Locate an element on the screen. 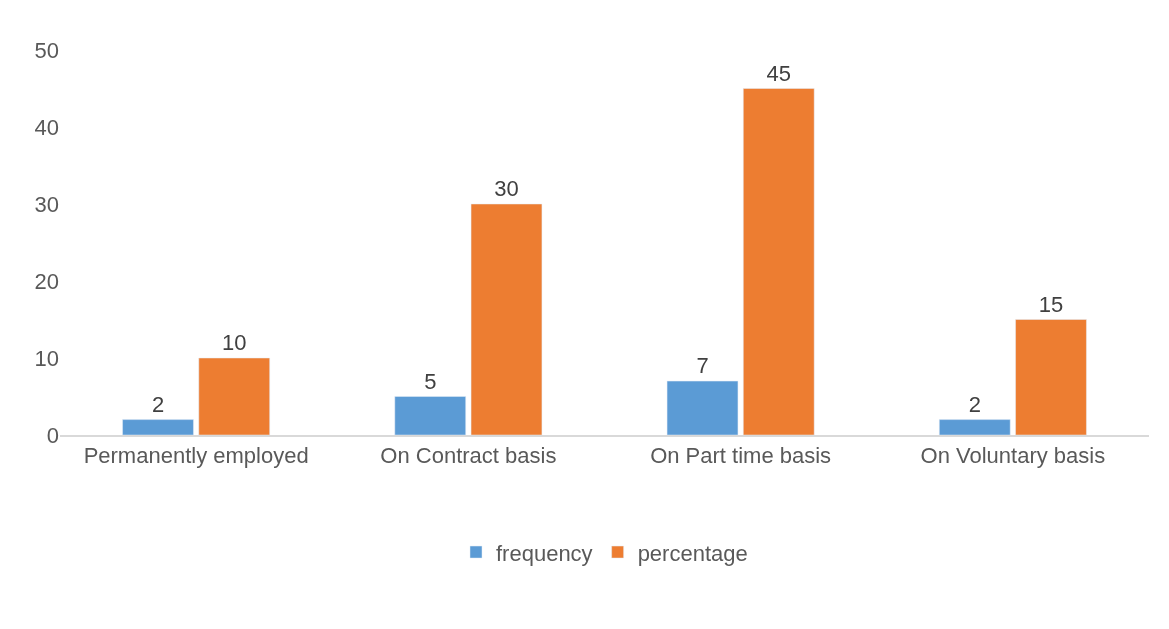 This screenshot has height=629, width=1169. x-tick-label: On Part time basis is located at coordinates (741, 456).